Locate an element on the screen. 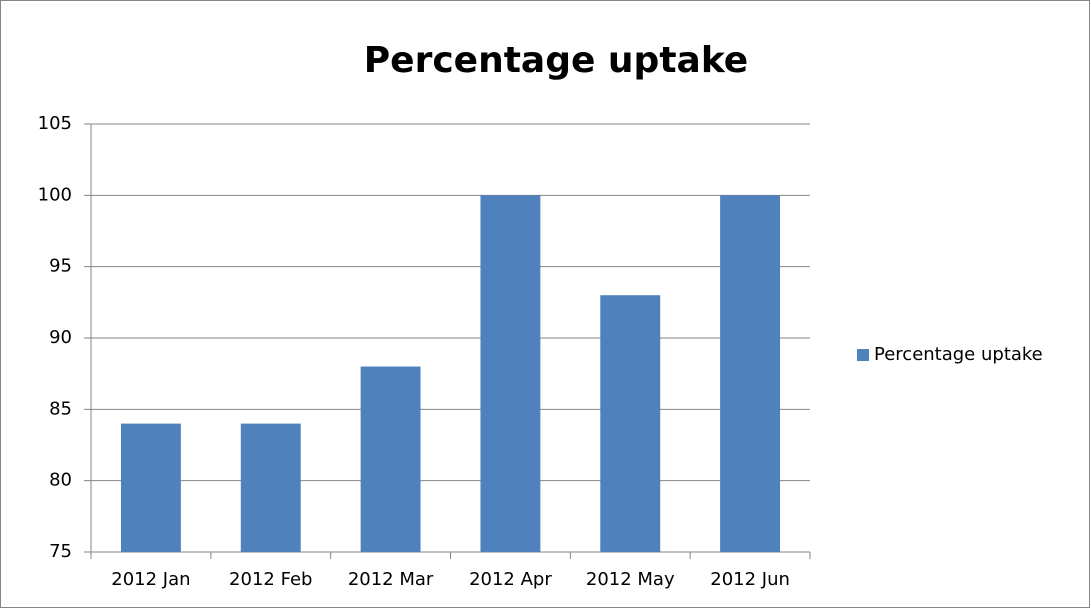 The width and height of the screenshot is (1091, 613). y-tick-label: 90 is located at coordinates (60, 337).